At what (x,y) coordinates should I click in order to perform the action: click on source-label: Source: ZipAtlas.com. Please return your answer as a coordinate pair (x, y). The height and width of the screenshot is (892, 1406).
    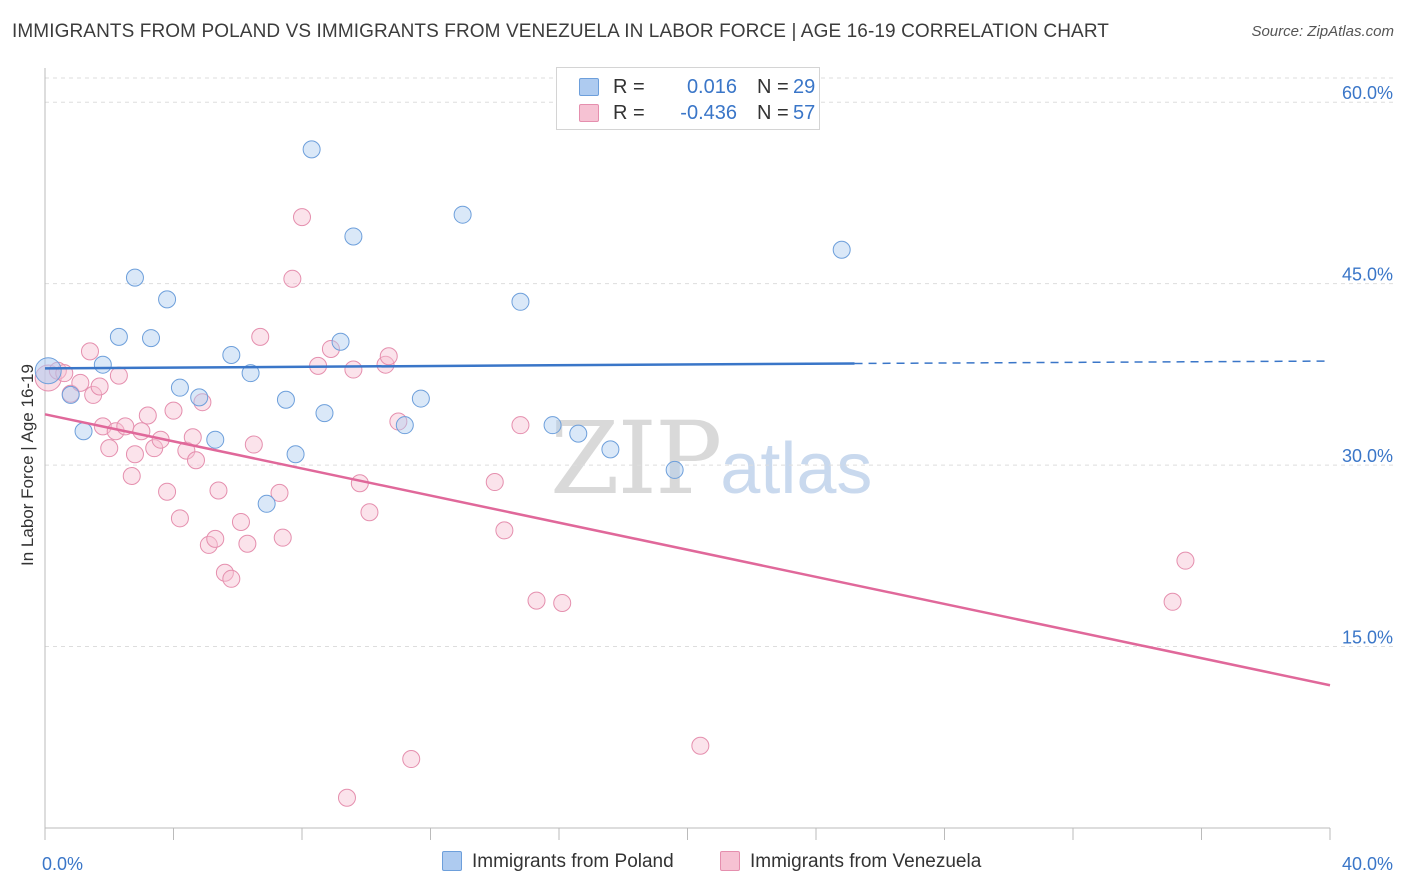
    Looking at the image, I should click on (1322, 31).